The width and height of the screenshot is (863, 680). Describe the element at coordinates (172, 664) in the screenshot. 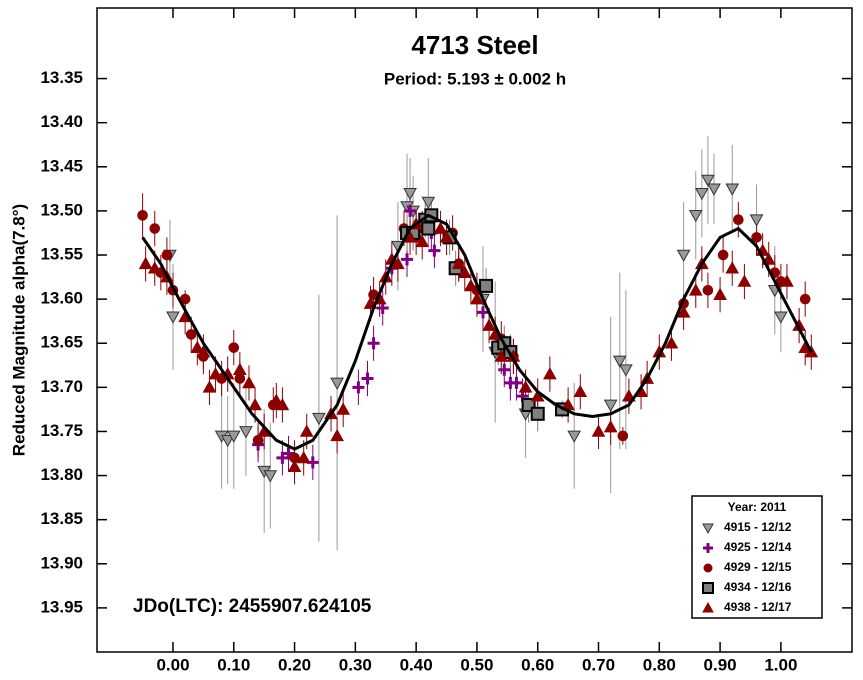

I see `x-tick-label: 0.00` at that location.